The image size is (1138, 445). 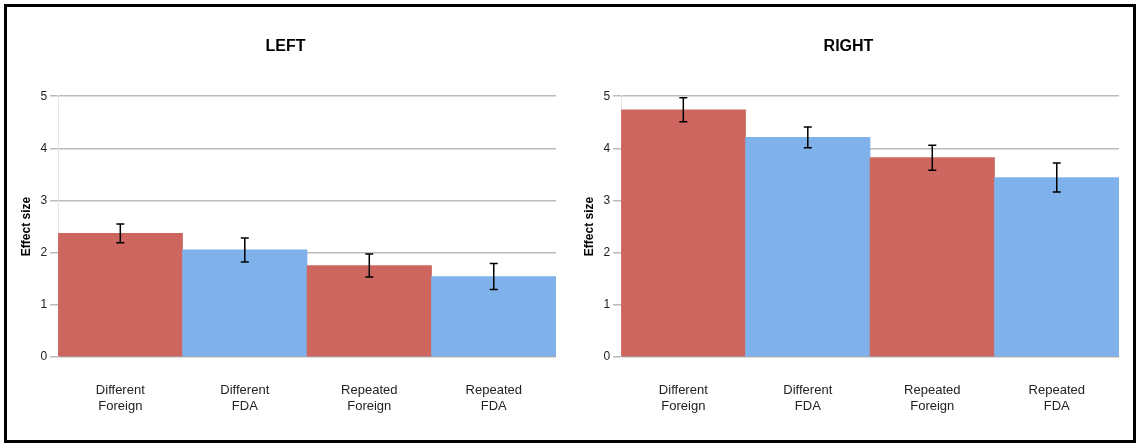 I want to click on chart-title: RIGHT, so click(x=848, y=46).